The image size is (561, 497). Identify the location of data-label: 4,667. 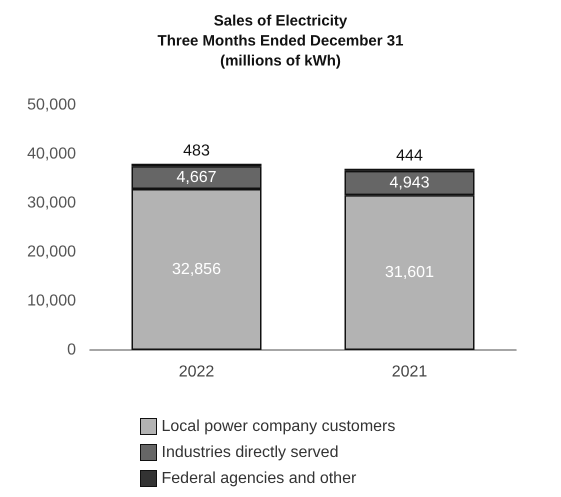
(196, 177).